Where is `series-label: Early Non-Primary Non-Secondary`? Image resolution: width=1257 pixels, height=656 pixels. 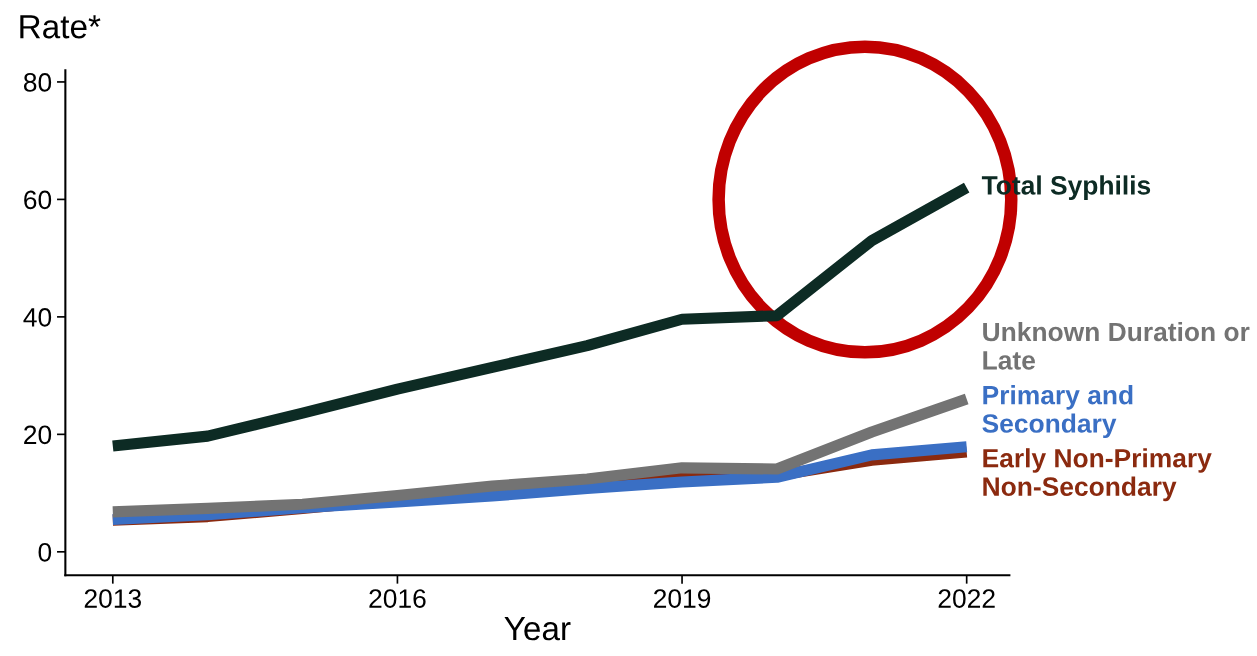
series-label: Early Non-Primary Non-Secondary is located at coordinates (1097, 475).